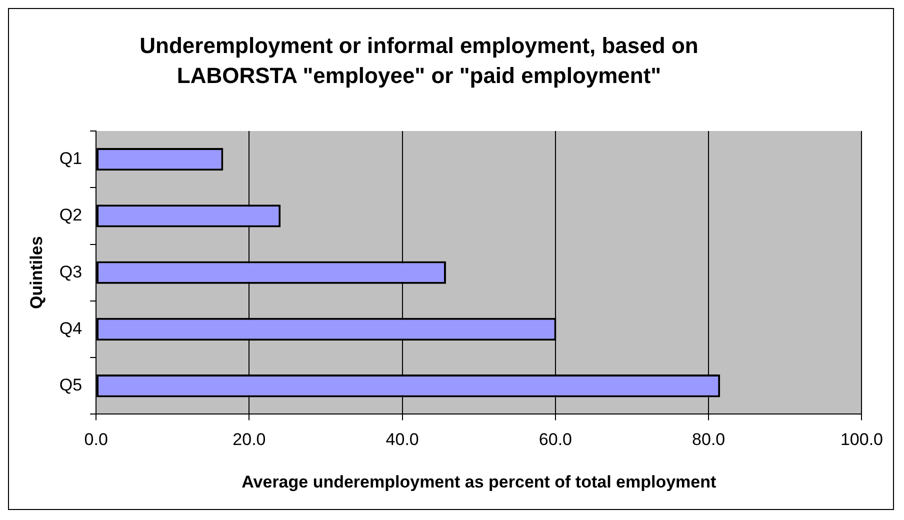 The image size is (904, 520). Describe the element at coordinates (402, 440) in the screenshot. I see `x-tick-label: 40.0` at that location.